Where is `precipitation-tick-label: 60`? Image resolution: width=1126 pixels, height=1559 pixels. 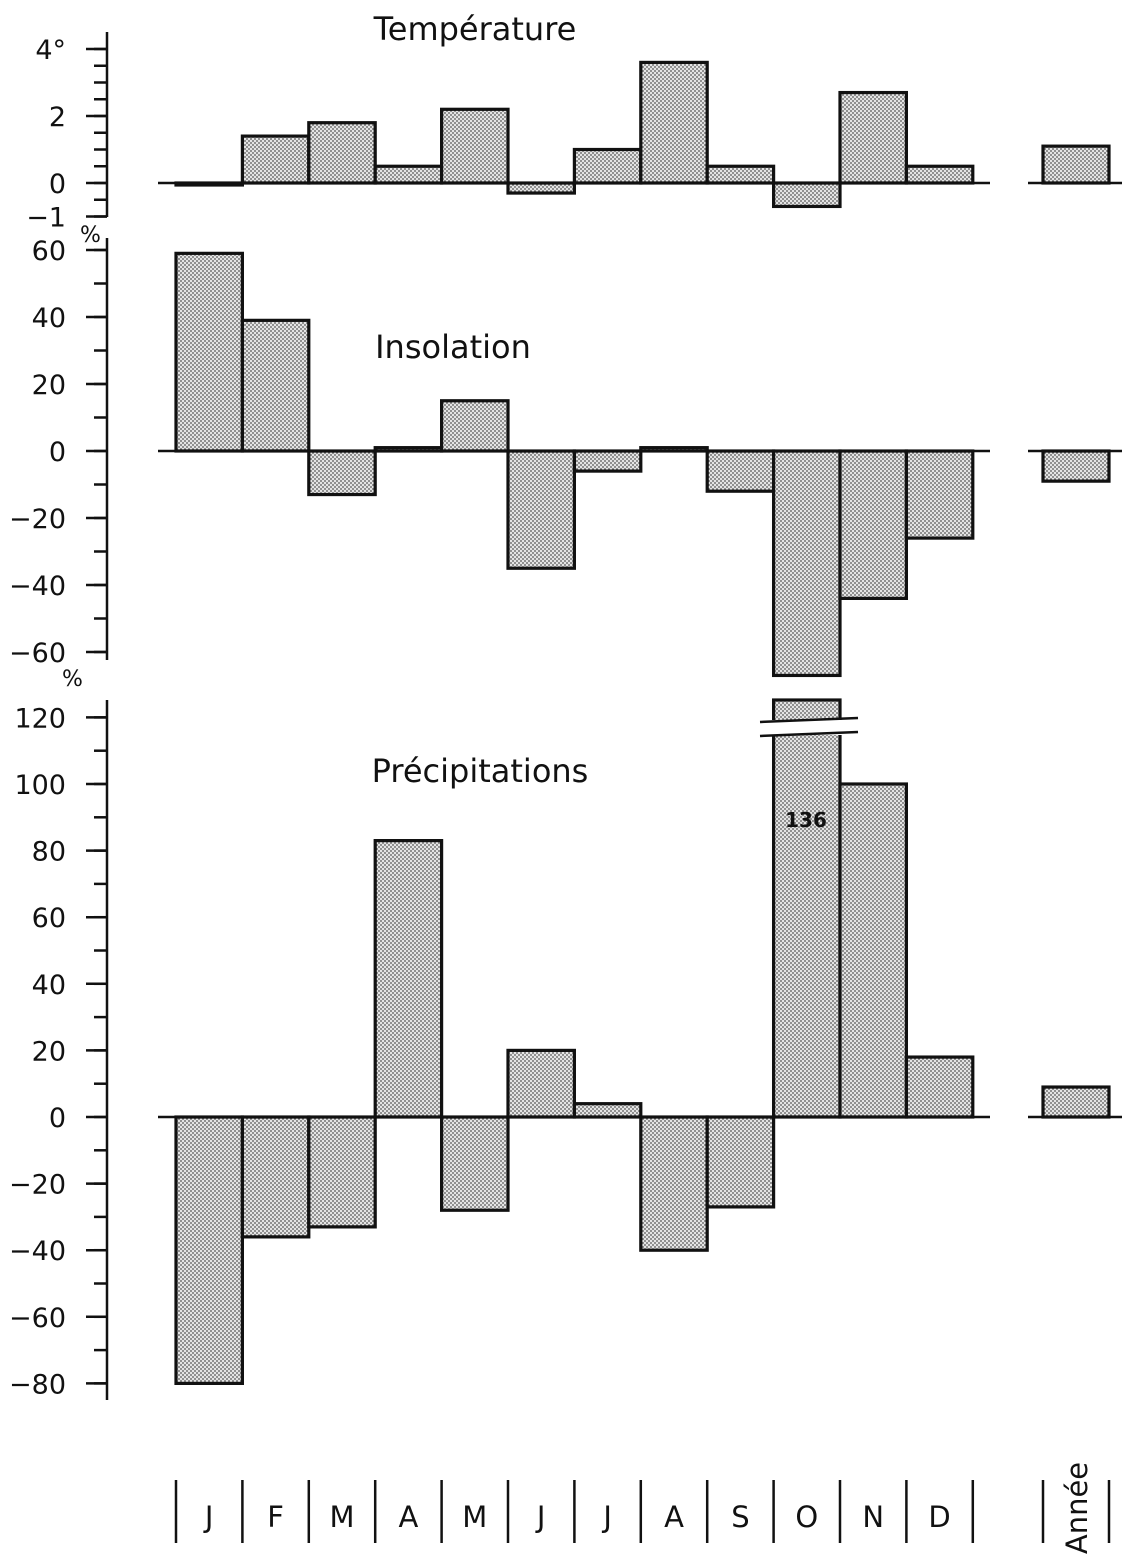 precipitation-tick-label: 60 is located at coordinates (49, 918).